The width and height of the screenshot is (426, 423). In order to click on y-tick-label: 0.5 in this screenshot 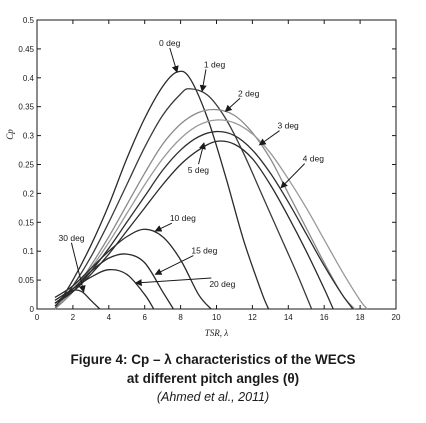, I will do `click(29, 20)`.